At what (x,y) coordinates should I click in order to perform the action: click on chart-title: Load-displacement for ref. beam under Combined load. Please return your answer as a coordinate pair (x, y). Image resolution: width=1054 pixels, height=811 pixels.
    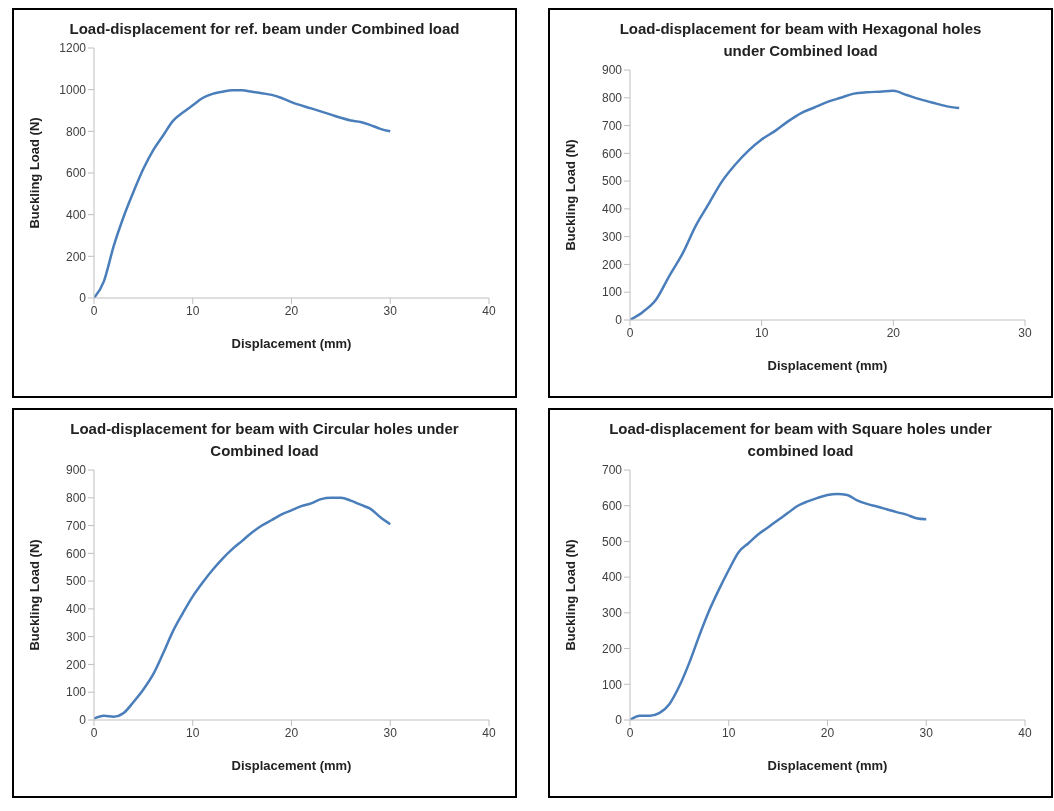
    Looking at the image, I should click on (264, 29).